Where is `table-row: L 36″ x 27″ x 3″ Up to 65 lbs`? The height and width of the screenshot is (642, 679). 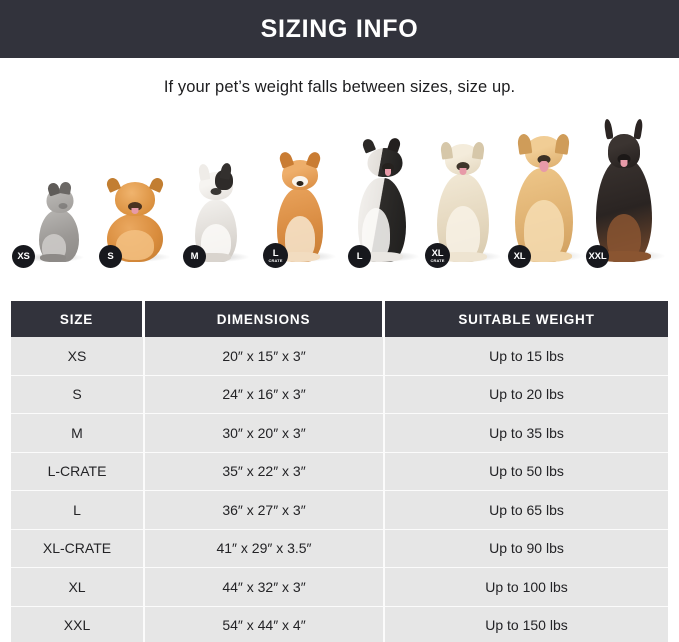
table-row: L 36″ x 27″ x 3″ Up to 65 lbs is located at coordinates (339, 510).